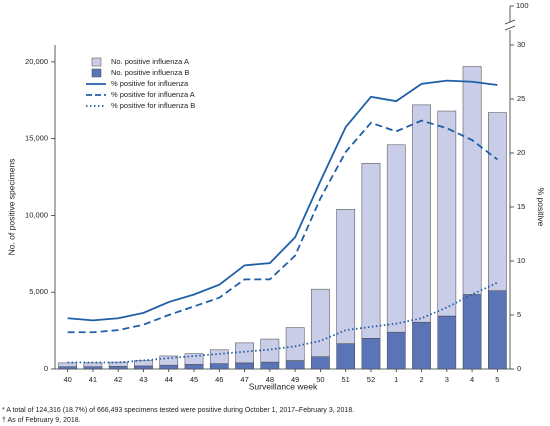  What do you see at coordinates (521, 44) in the screenshot?
I see `y2-tick-label: 30` at bounding box center [521, 44].